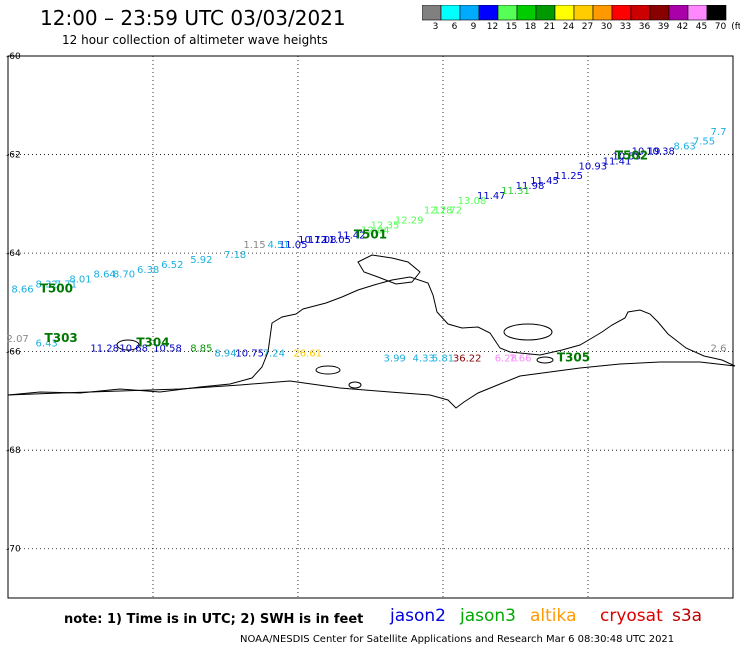 Image resolution: width=740 pixels, height=650 pixels. I want to click on coastline, so click(371, 385).